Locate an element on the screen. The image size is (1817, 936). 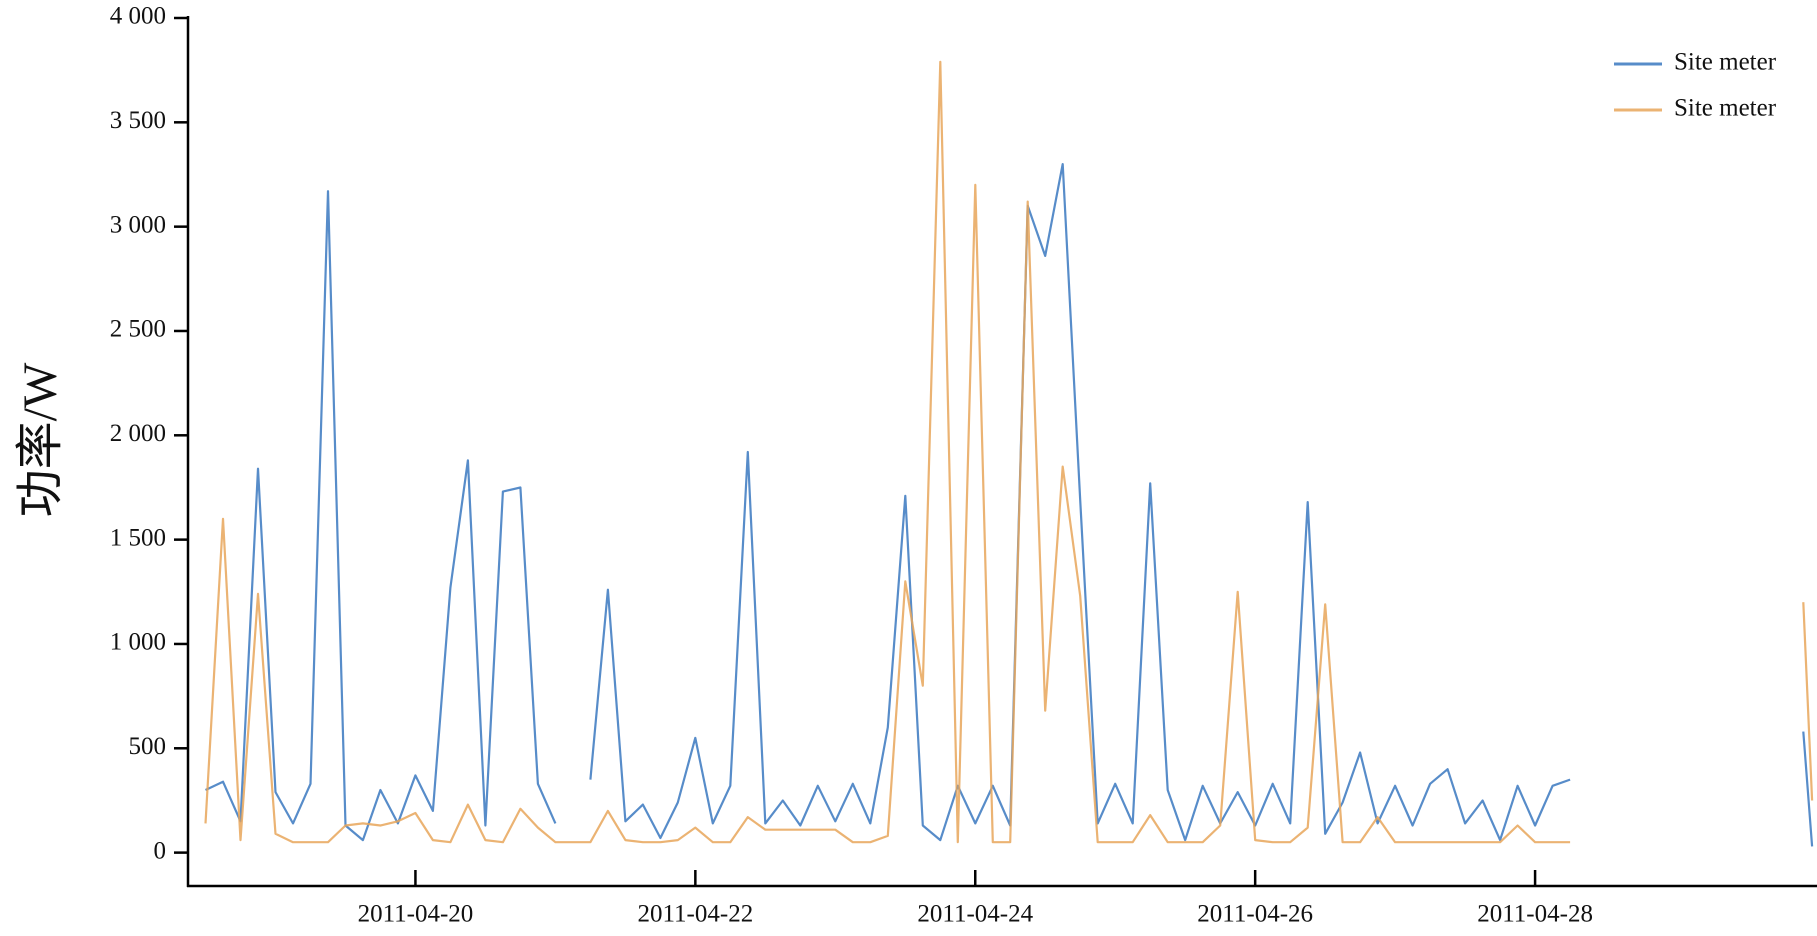
y-tick-label: 1 000 is located at coordinates (138, 642).